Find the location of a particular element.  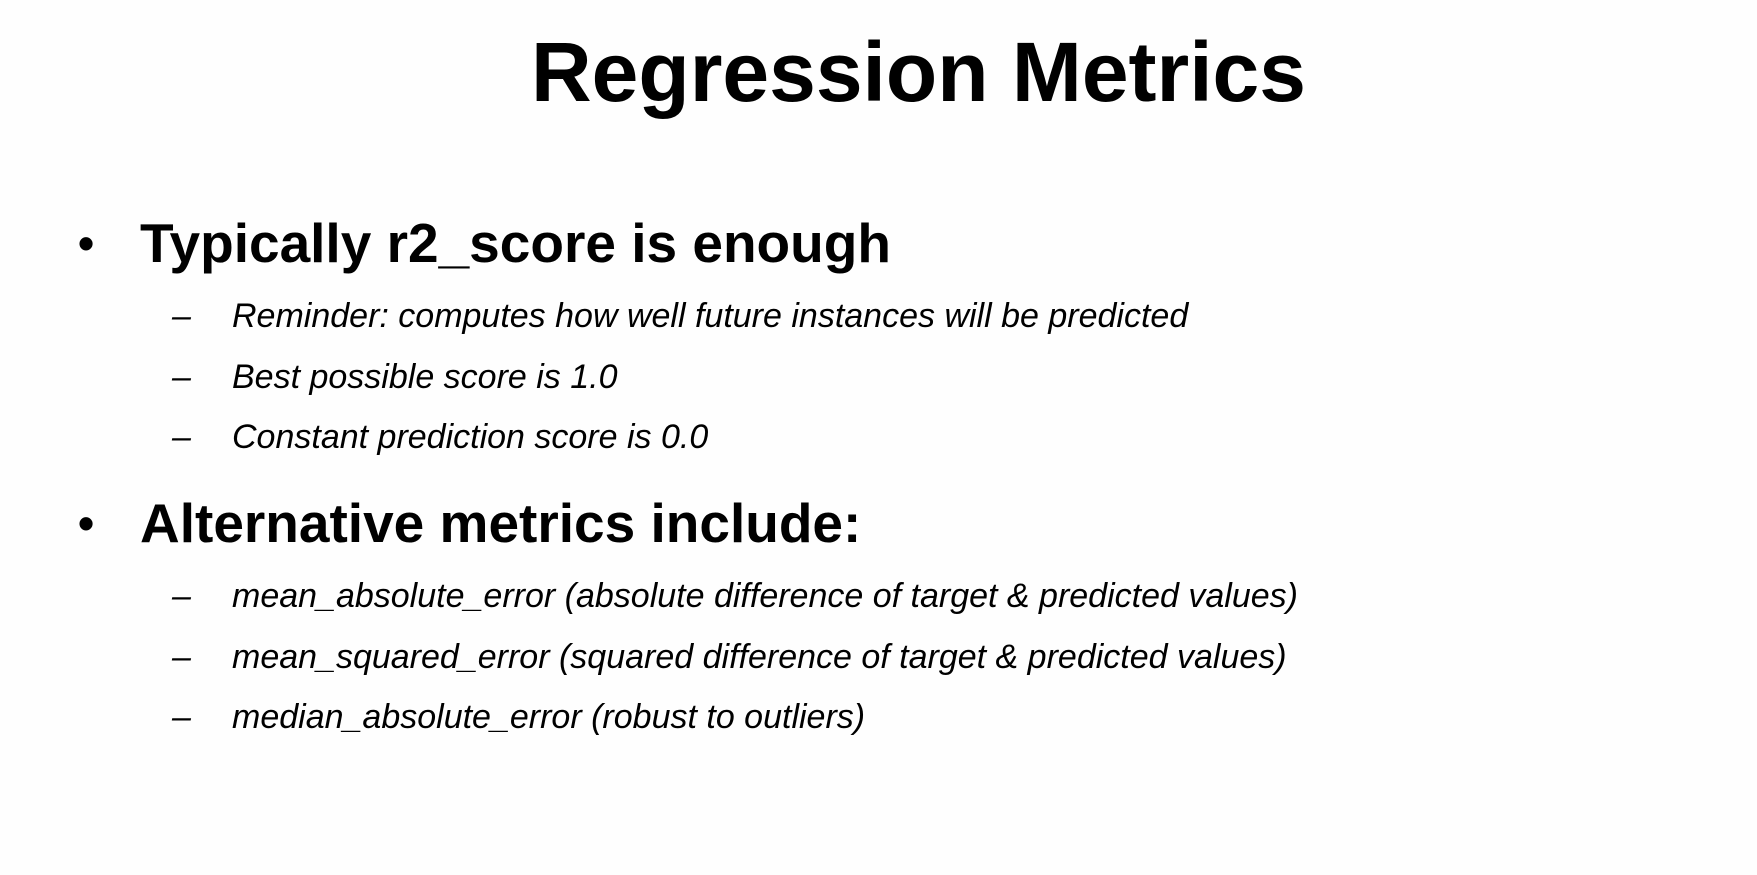

sub-bullet-text: Constant prediction score is 0.0 is located at coordinates (470, 437).